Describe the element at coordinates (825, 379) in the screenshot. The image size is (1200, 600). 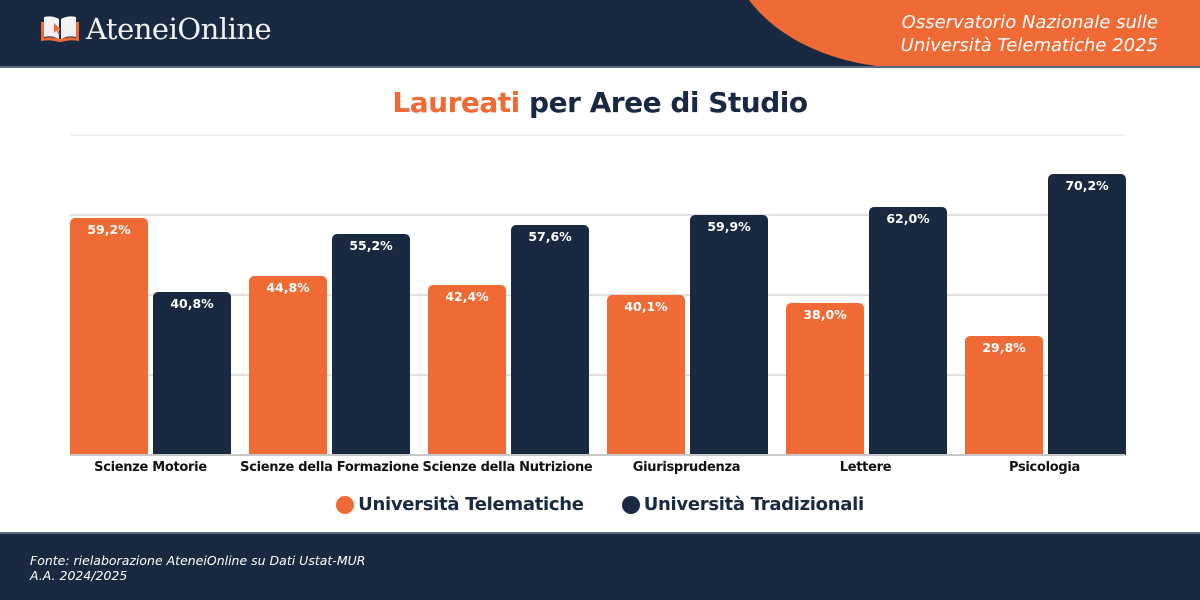
I see `bar-telematiche-lettere: 38,0%` at that location.